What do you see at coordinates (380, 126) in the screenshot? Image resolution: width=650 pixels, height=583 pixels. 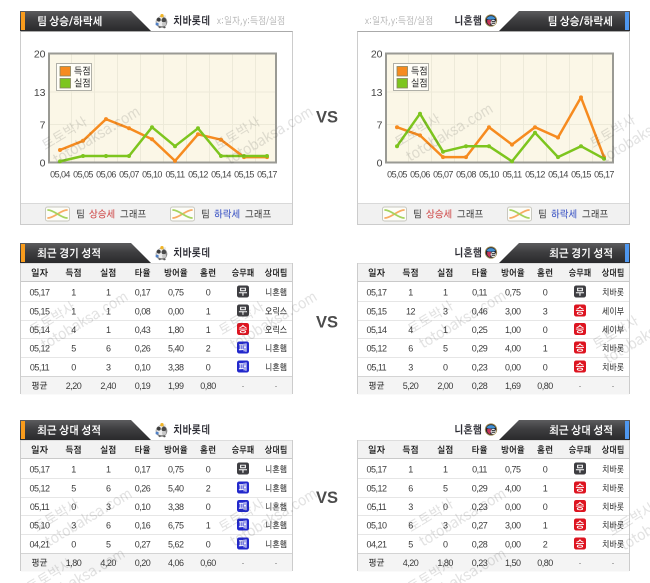 I see `svg-text: 7` at bounding box center [380, 126].